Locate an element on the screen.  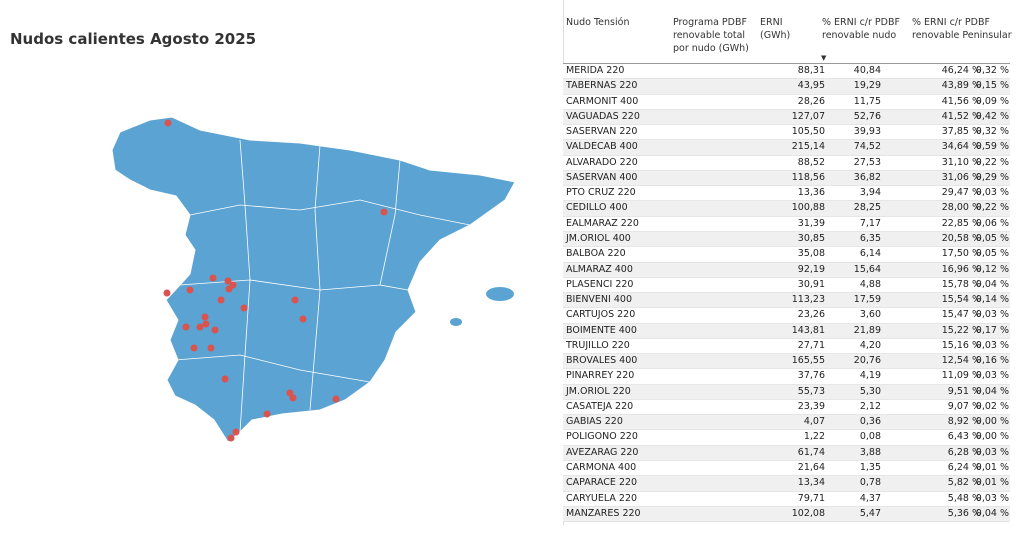
cell-value: 88,31 is located at coordinates (811, 70).